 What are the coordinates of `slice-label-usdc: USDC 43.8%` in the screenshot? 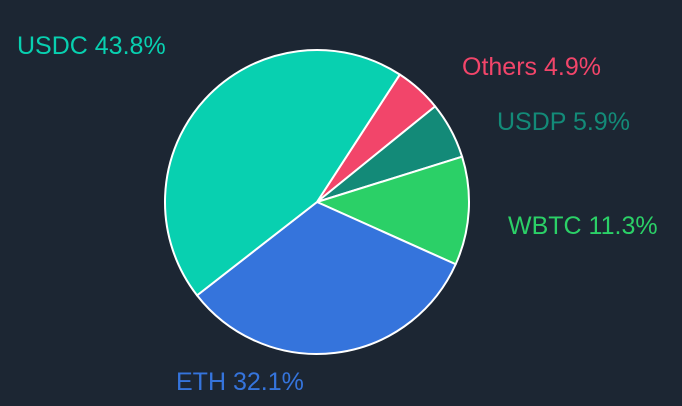 It's located at (91, 46).